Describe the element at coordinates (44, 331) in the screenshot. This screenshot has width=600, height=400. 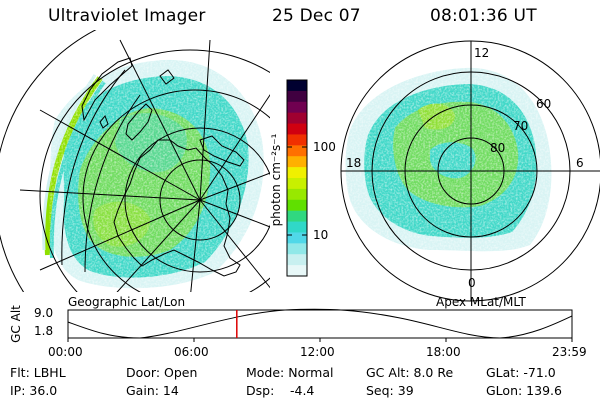
I see `altitude-ytick-low: 1.8` at that location.